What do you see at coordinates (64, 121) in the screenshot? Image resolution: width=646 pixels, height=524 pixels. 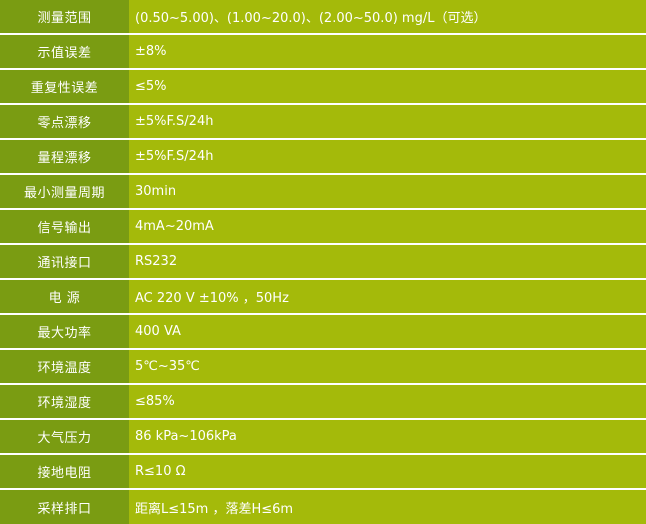 I see `spec-label: 零点漂移` at bounding box center [64, 121].